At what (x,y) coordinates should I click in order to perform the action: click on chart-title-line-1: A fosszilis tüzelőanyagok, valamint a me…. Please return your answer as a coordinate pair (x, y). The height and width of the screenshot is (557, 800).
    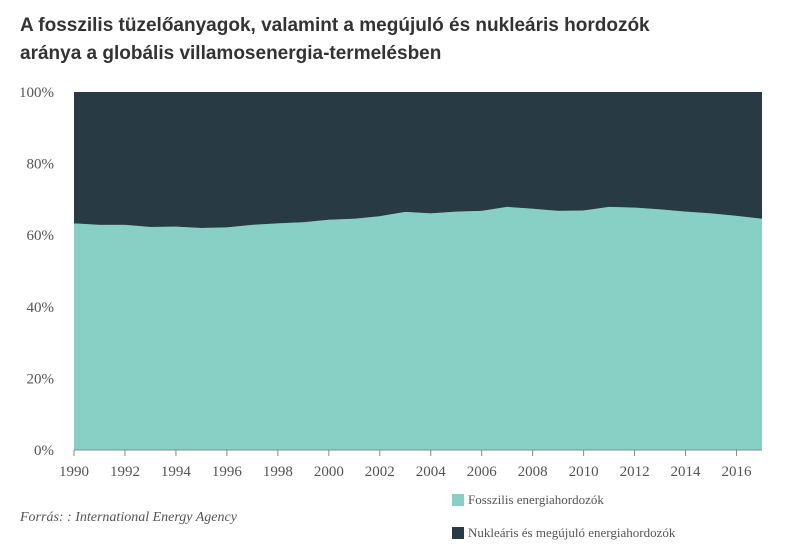
    Looking at the image, I should click on (335, 25).